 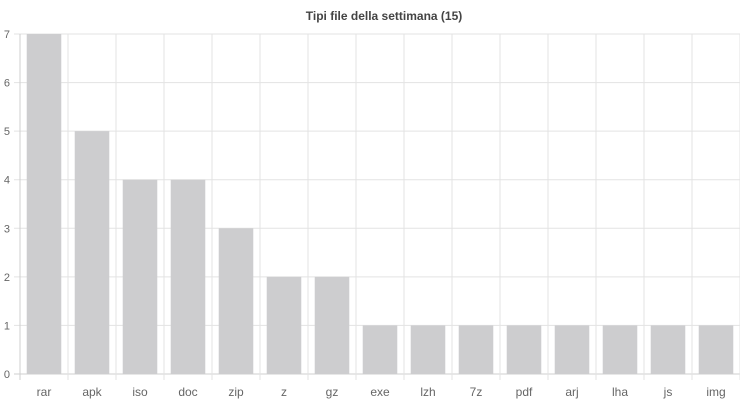 I want to click on y-tick-label: 6, so click(x=7, y=84).